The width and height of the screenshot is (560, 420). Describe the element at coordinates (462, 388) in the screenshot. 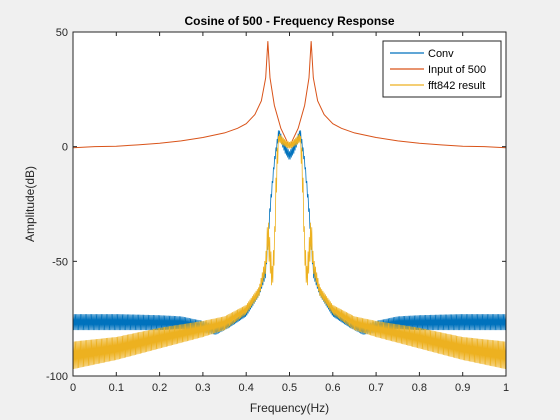

I see `x-tick-label: 0.9` at that location.